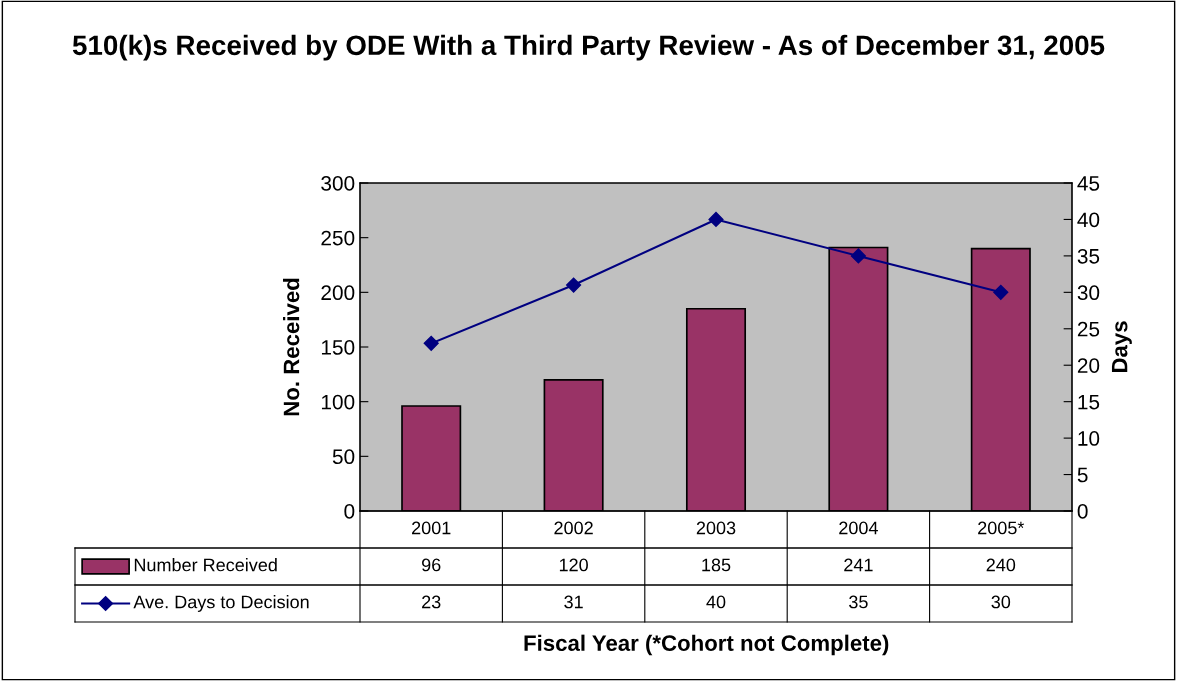 This screenshot has height=681, width=1177. What do you see at coordinates (706, 645) in the screenshot?
I see `x-axis-title: Fiscal Year (*Cohort not Complete)` at bounding box center [706, 645].